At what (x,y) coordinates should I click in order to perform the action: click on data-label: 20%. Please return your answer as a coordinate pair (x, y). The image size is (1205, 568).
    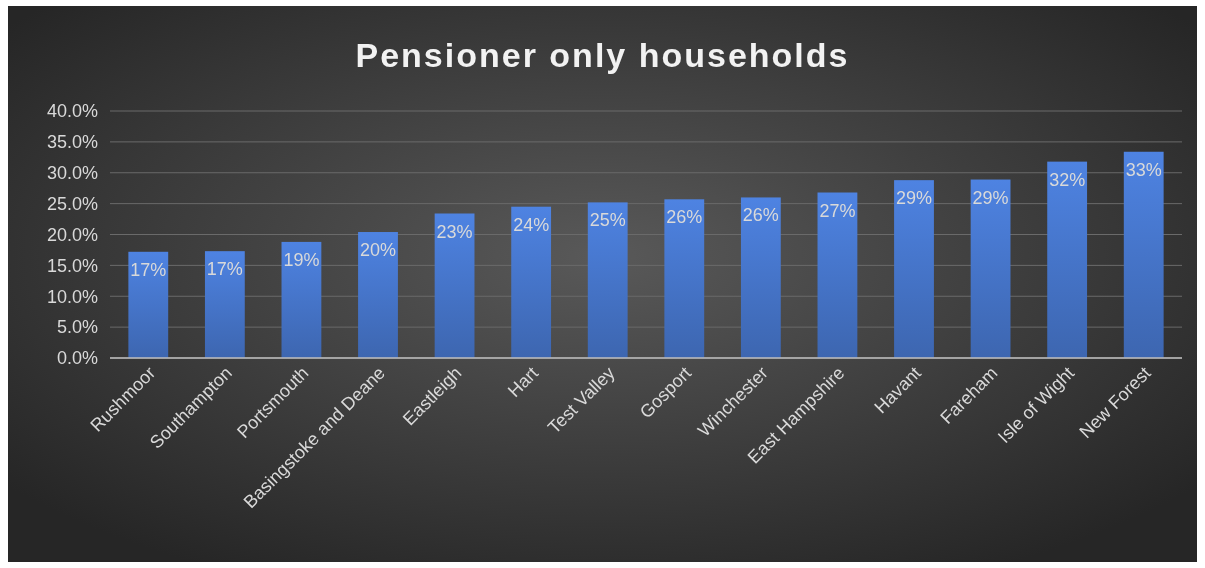
    Looking at the image, I should click on (378, 250).